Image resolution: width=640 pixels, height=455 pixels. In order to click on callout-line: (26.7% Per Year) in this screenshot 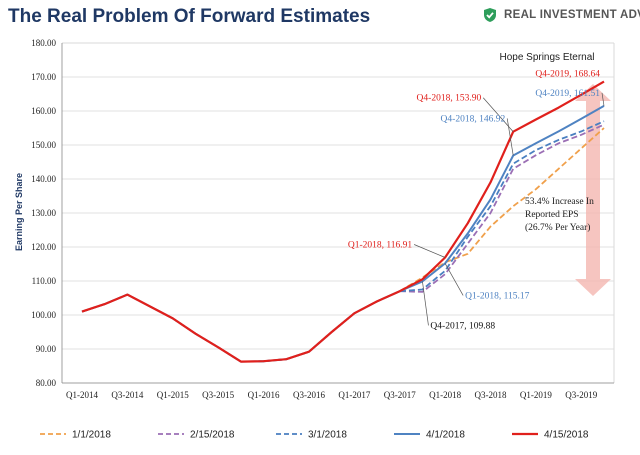, I will do `click(557, 227)`.